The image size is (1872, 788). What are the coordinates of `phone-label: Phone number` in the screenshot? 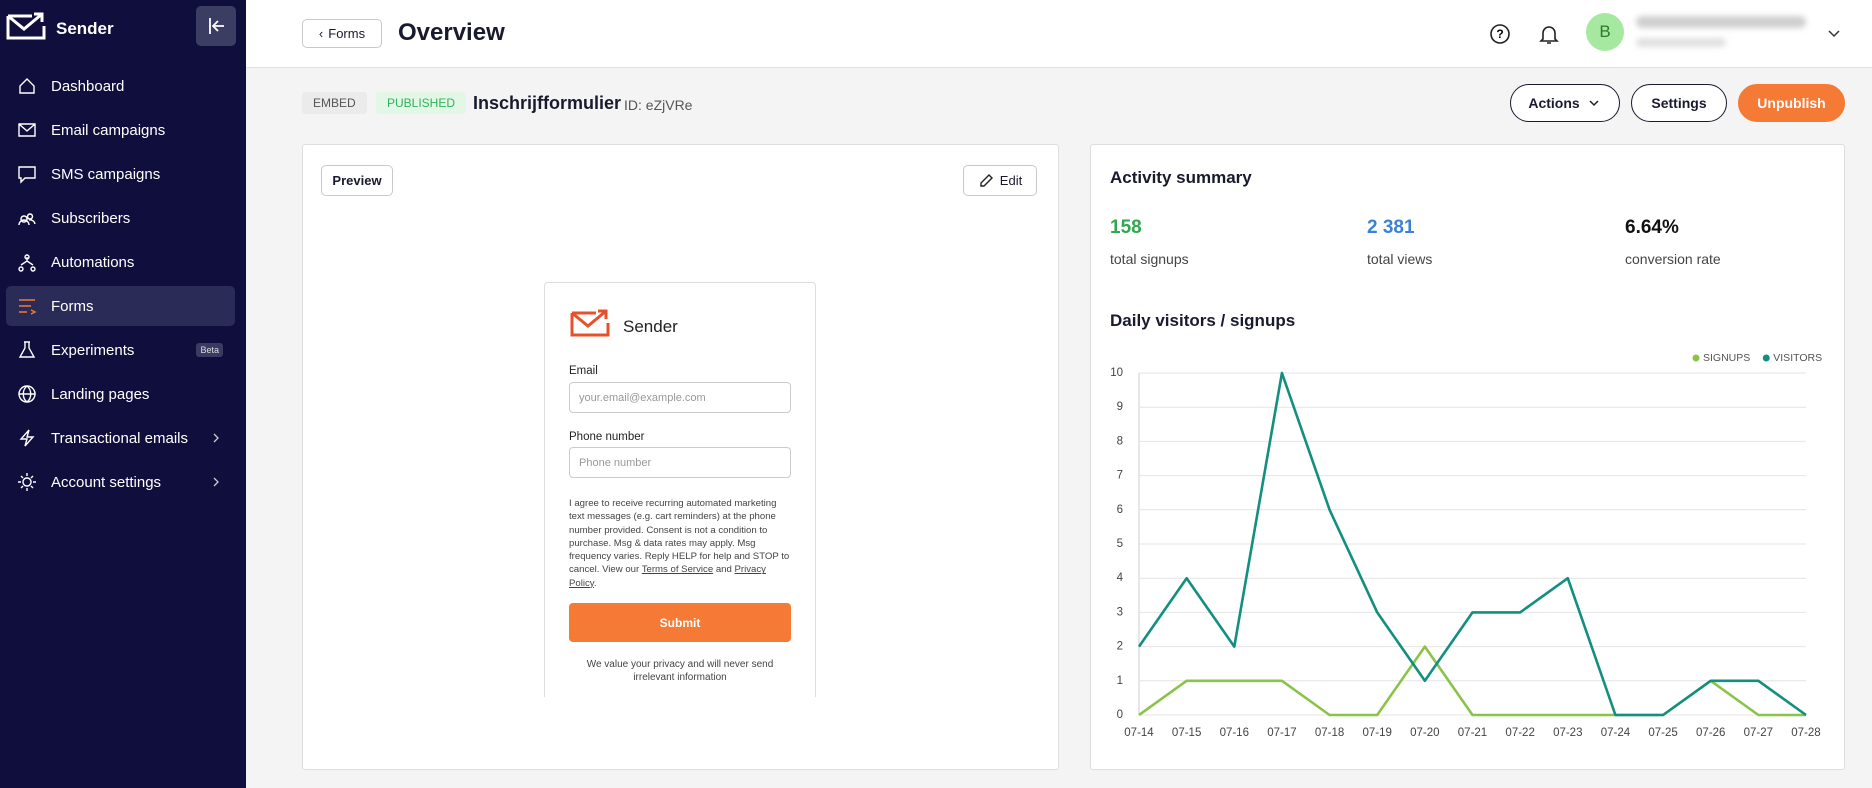 It's located at (607, 437).